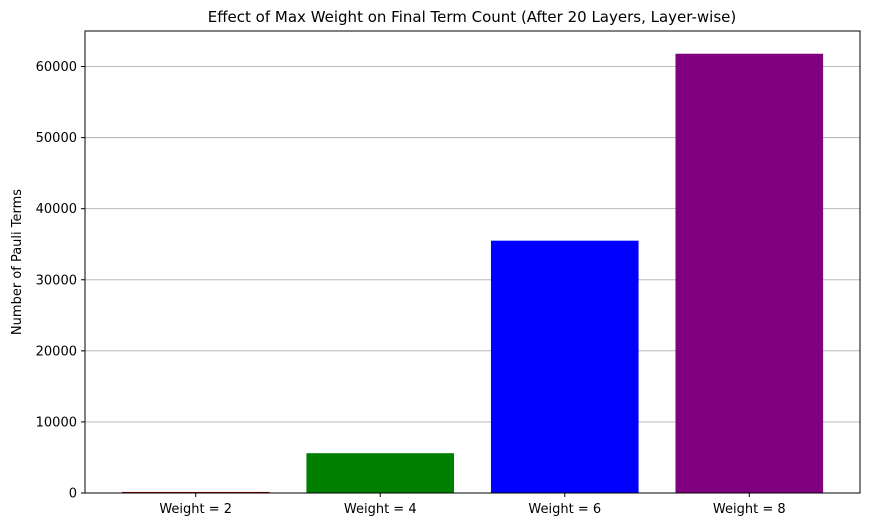  I want to click on y-tick-label: 50000, so click(56, 138).